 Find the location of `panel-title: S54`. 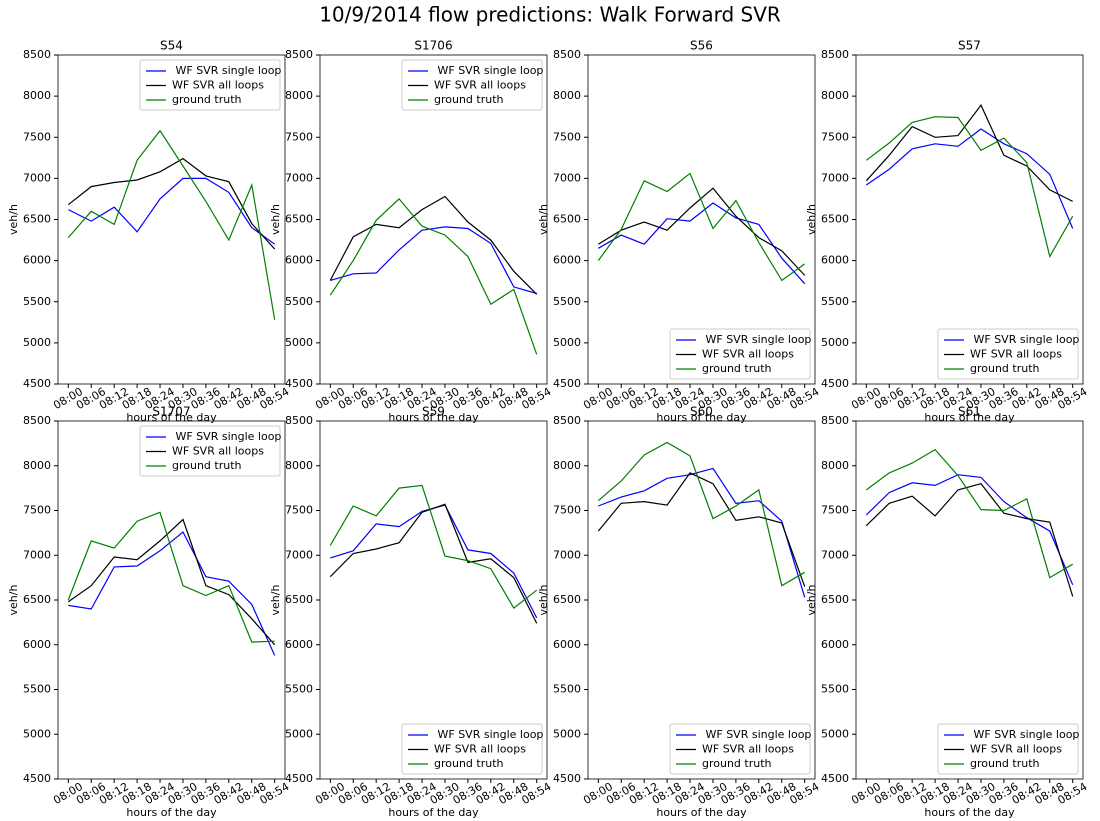

panel-title: S54 is located at coordinates (171, 46).